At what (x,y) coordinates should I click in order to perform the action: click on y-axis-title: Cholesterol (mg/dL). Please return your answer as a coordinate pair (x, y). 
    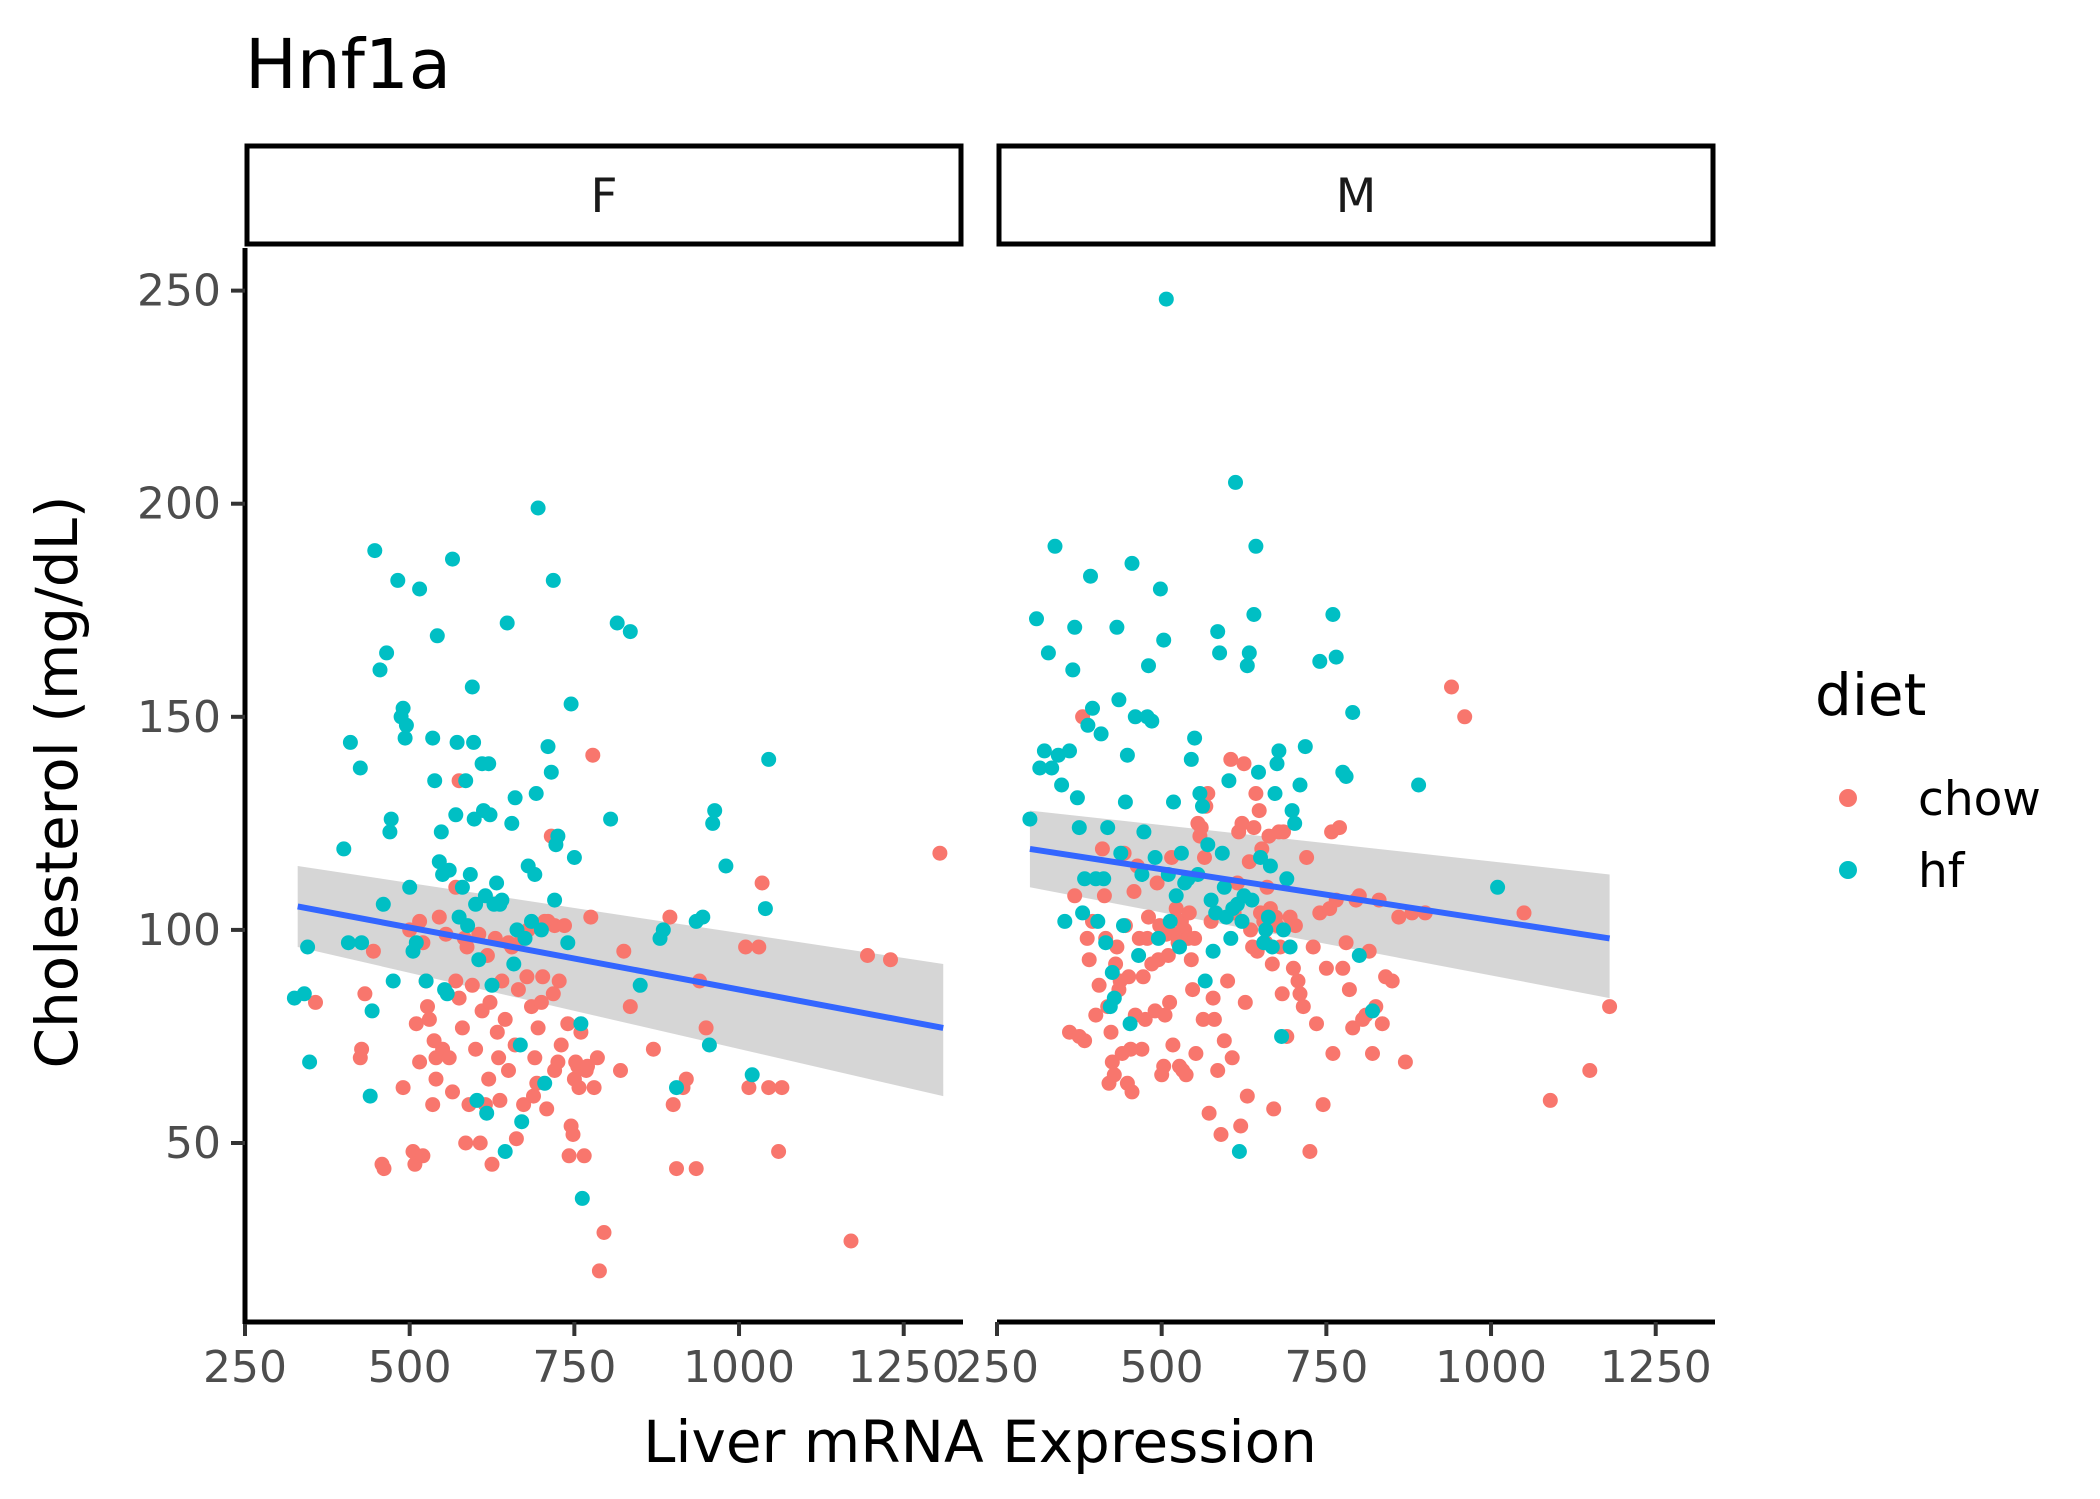
    Looking at the image, I should click on (57, 781).